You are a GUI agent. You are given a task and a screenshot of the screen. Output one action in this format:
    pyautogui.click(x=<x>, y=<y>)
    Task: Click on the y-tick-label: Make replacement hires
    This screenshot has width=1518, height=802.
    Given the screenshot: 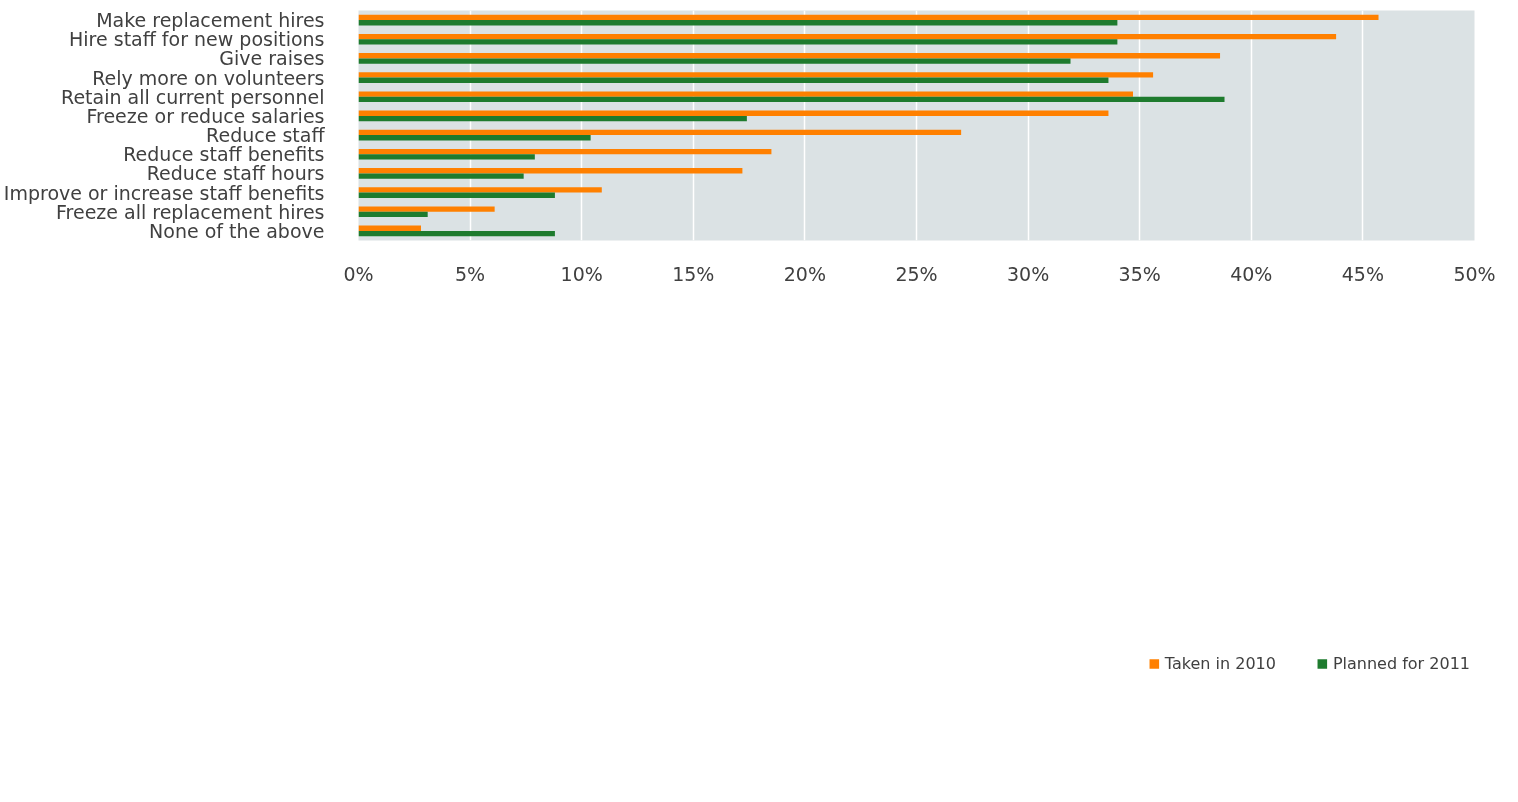 What is the action you would take?
    pyautogui.click(x=210, y=20)
    